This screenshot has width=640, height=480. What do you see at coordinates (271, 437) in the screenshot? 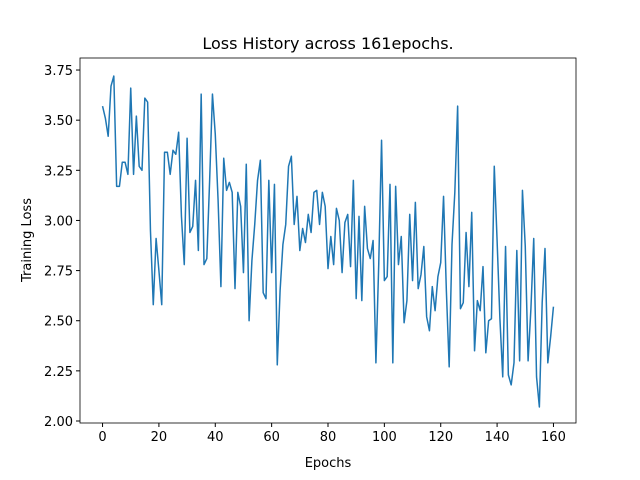
I see `x-tick-label: 60` at bounding box center [271, 437].